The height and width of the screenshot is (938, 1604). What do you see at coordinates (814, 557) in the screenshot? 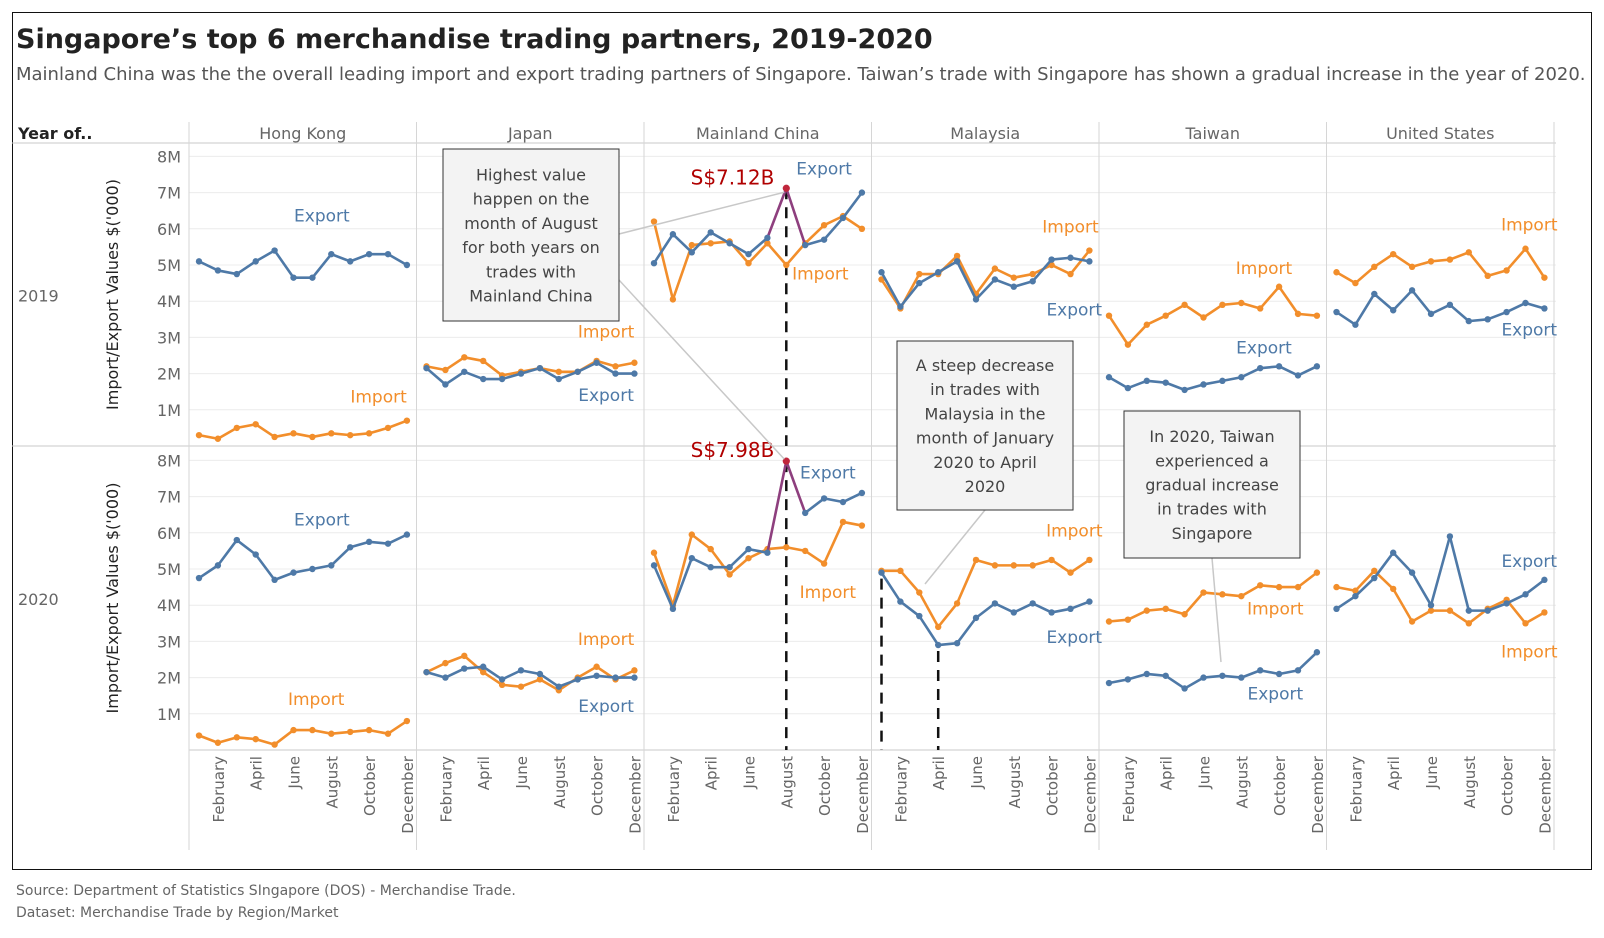
I see `series-line-import-mainland-china-2020` at bounding box center [814, 557].